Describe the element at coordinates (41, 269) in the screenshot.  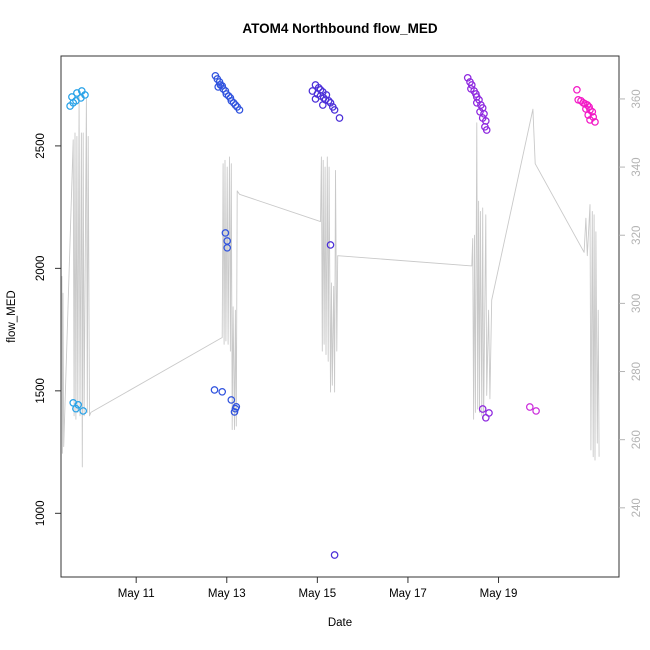
I see `y-left-tick-label: 2000` at that location.